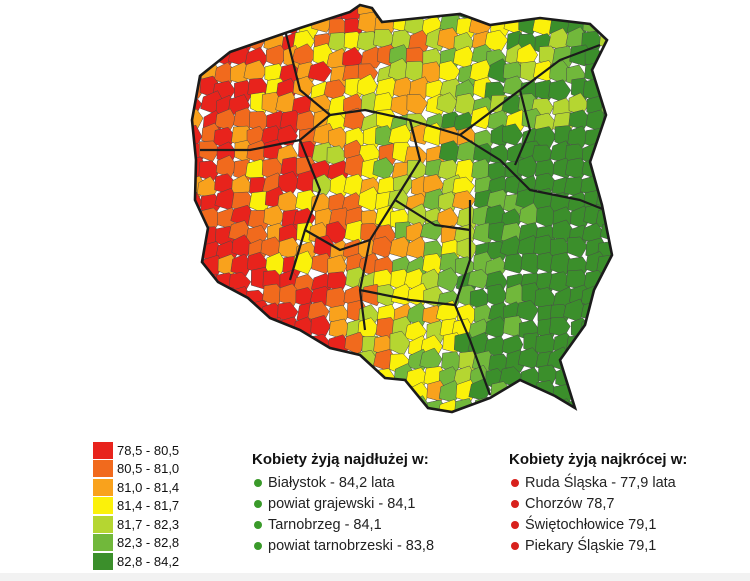  I want to click on list-item: Białystok - 84,2 lata, so click(343, 482).